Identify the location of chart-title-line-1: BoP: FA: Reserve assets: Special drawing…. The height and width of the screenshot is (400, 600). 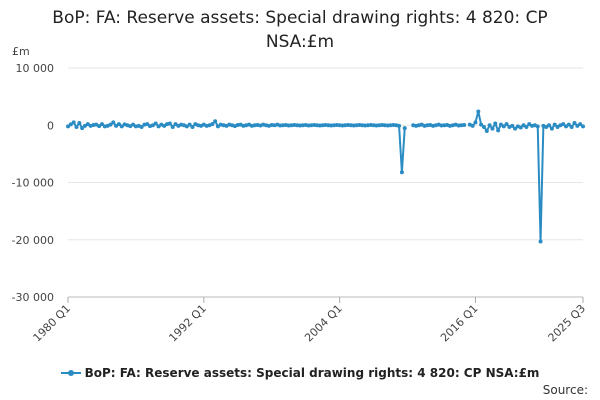
(300, 18).